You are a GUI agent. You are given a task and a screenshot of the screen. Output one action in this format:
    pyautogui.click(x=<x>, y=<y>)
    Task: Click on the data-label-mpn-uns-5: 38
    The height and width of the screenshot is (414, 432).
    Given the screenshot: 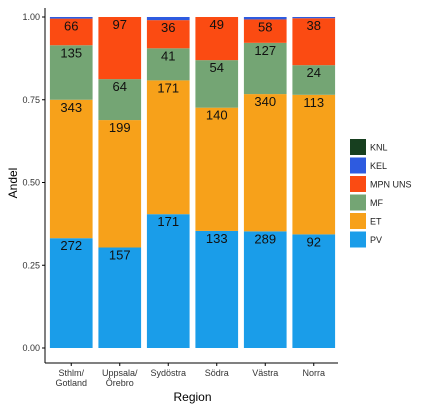 What is the action you would take?
    pyautogui.click(x=314, y=25)
    